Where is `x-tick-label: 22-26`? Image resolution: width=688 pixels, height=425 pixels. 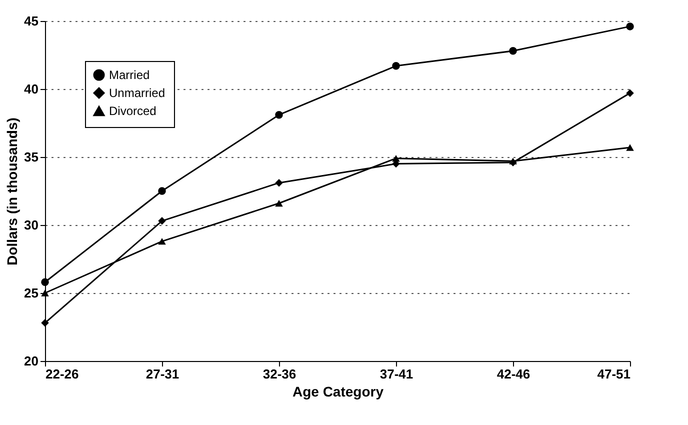 x-tick-label: 22-26 is located at coordinates (62, 374).